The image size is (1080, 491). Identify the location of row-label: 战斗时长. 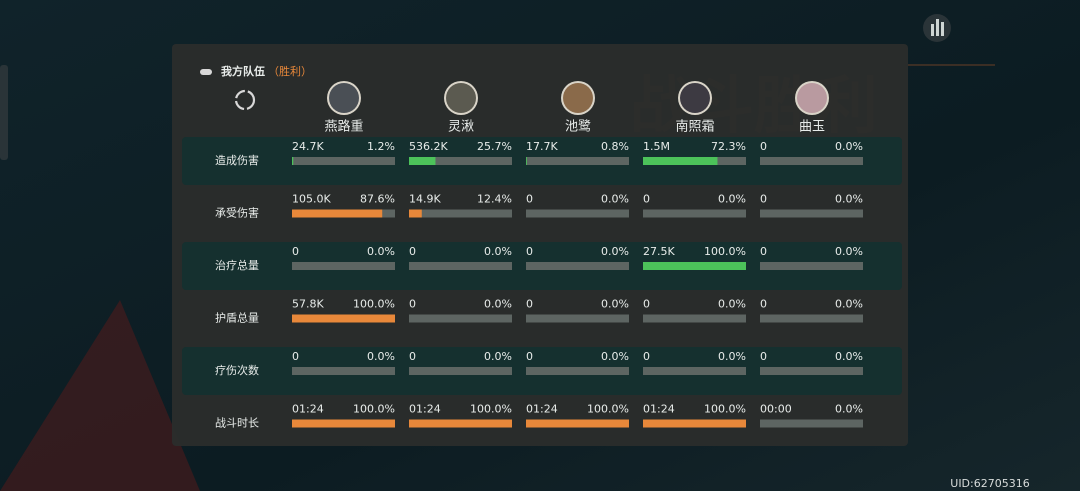
(237, 423).